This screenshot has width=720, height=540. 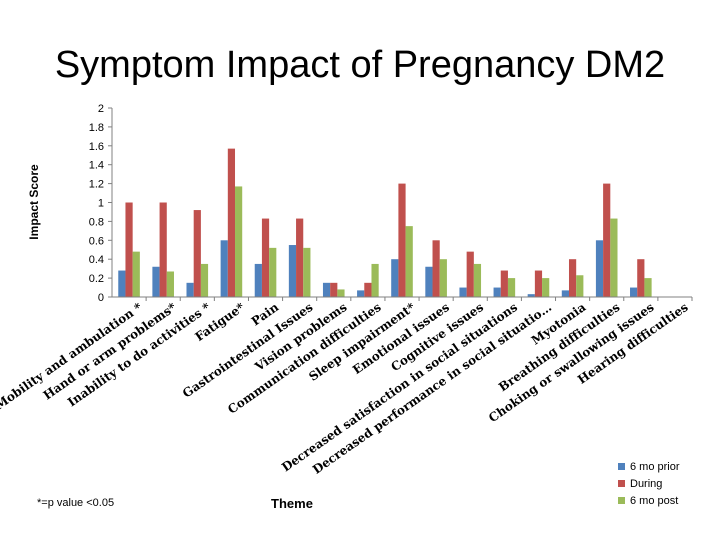 I want to click on y-tick-label: 0, so click(x=101, y=298).